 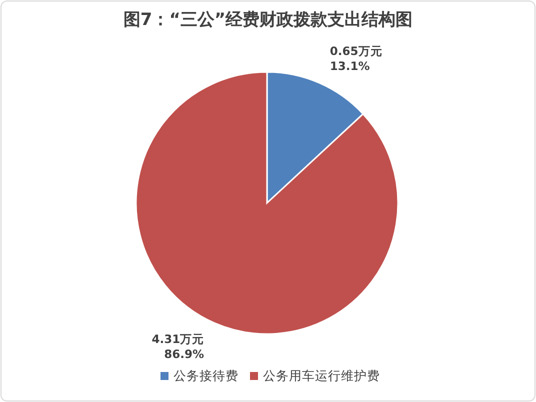 I want to click on legend-label: 公务接待费, so click(x=206, y=375).